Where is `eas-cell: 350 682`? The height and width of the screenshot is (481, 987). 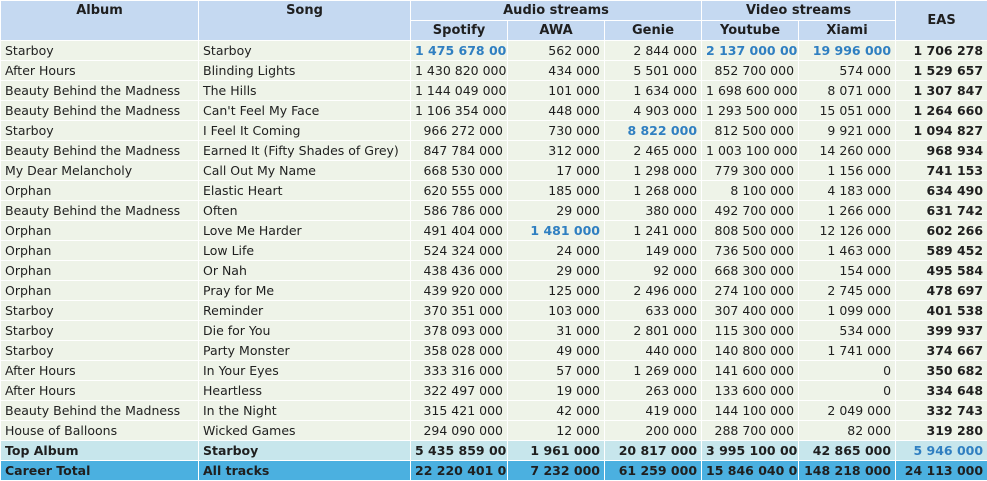
eas-cell: 350 682 is located at coordinates (941, 370).